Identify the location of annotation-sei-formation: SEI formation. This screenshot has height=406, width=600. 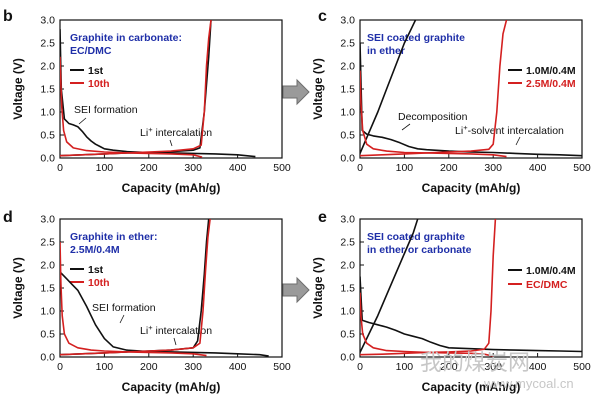
(106, 110).